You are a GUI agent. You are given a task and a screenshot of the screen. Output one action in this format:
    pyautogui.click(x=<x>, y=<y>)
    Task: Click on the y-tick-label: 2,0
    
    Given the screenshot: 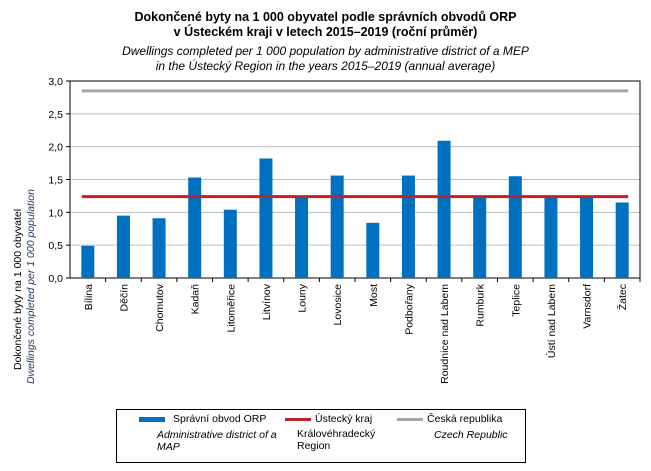 What is the action you would take?
    pyautogui.click(x=55, y=148)
    